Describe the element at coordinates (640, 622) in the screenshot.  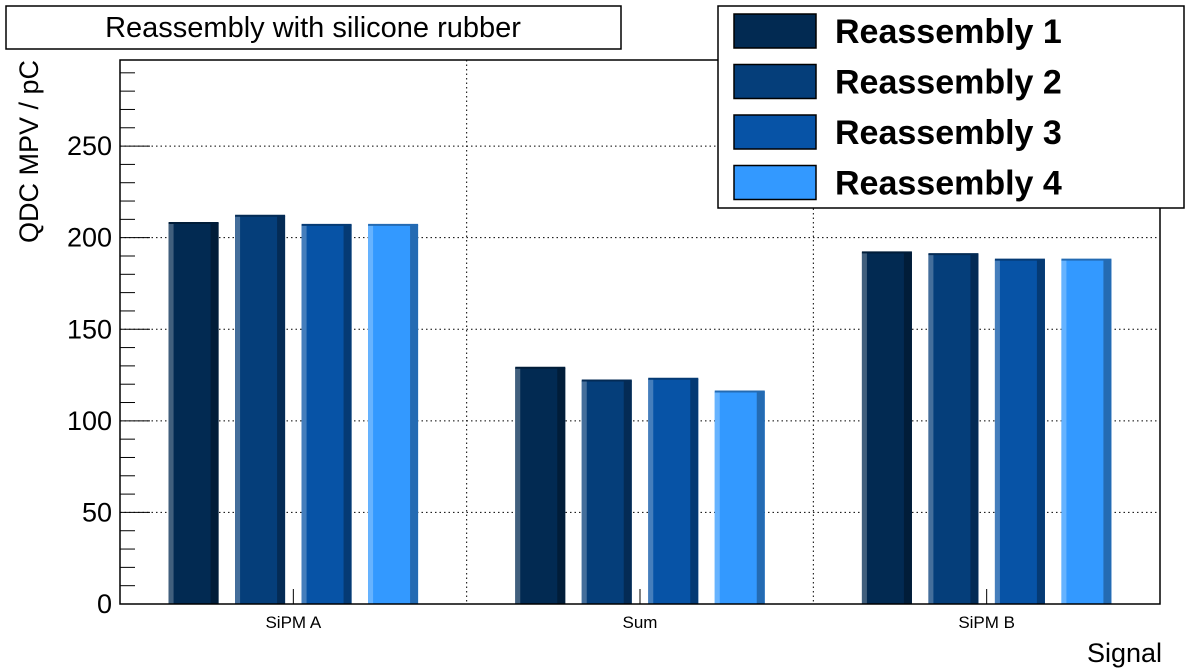
I see `x-tick-label: Sum` at that location.